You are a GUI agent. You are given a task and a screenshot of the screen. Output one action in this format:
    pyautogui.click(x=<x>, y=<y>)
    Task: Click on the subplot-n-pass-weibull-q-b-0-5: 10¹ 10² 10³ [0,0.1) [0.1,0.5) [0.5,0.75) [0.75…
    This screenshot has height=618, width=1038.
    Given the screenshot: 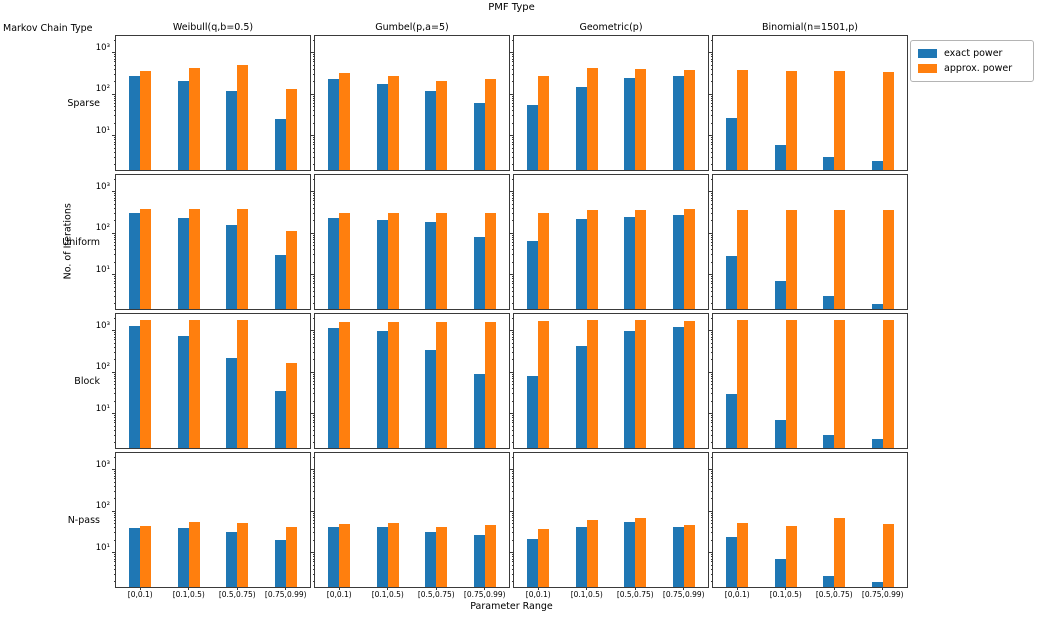 What is the action you would take?
    pyautogui.click(x=203, y=525)
    